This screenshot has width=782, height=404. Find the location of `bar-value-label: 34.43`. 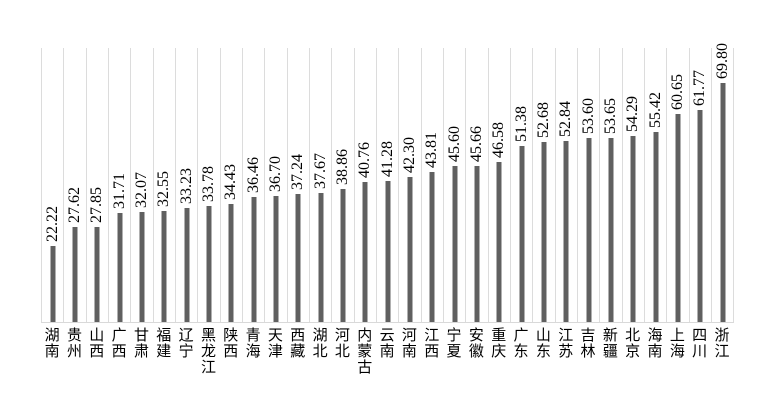

bar-value-label: 34.43 is located at coordinates (231, 182).